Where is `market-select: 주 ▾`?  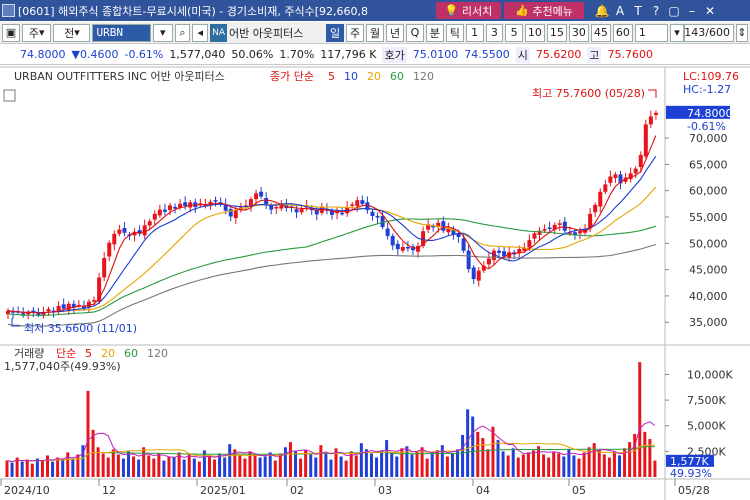
market-select: 주 ▾ is located at coordinates (37, 32).